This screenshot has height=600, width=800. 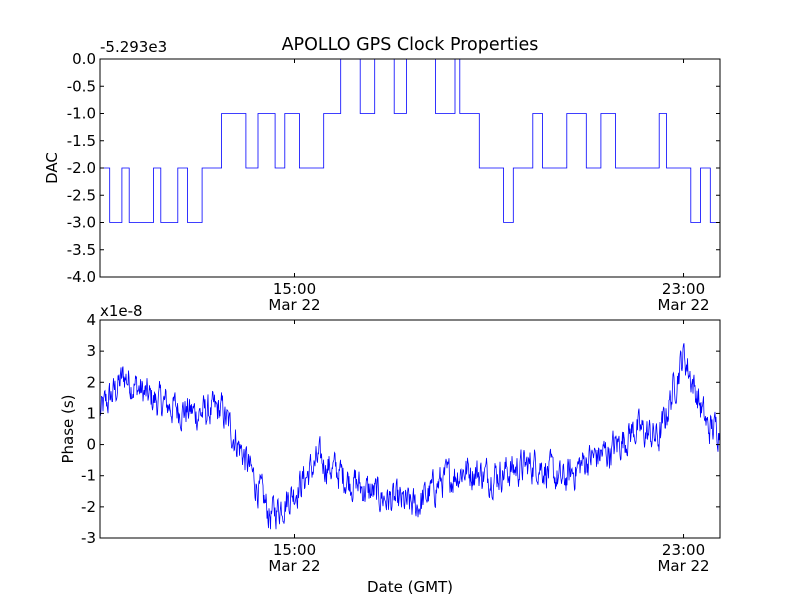 What do you see at coordinates (91, 413) in the screenshot?
I see `phase-y-tick-label: 1` at bounding box center [91, 413].